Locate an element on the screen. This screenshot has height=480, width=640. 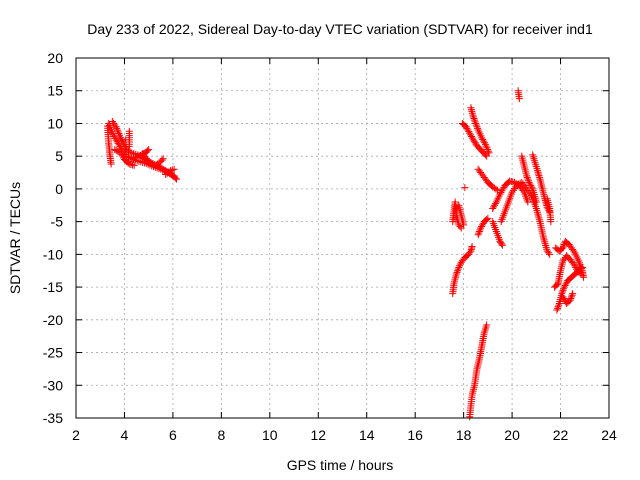
y-axis-label: SDTVAR / TECUs is located at coordinates (15, 238).